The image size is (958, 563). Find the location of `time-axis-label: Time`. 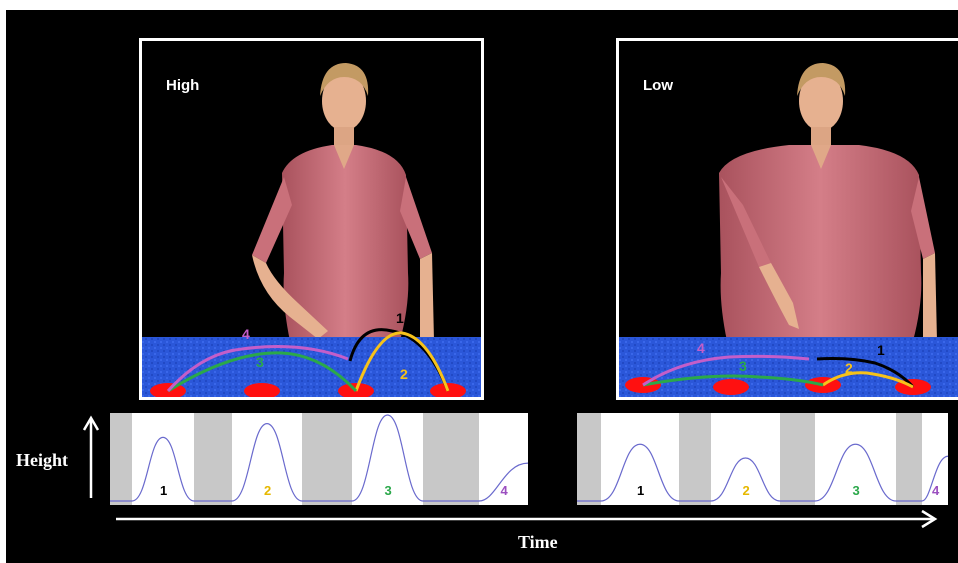

time-axis-label: Time is located at coordinates (538, 542).